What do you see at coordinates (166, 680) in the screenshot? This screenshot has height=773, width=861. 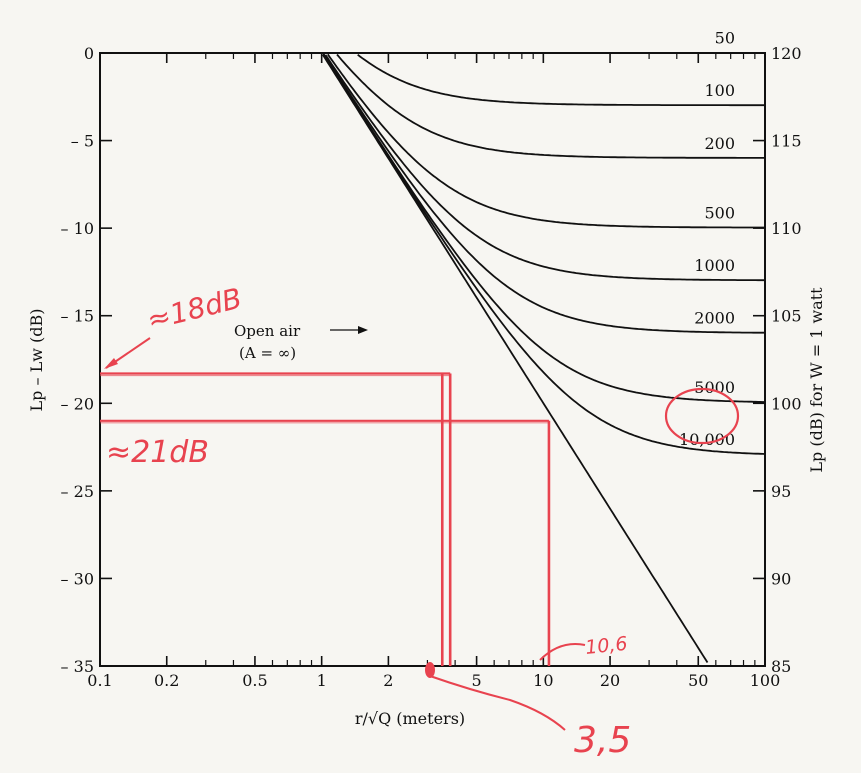 I see `x-tick-label: 0.2` at bounding box center [166, 680].